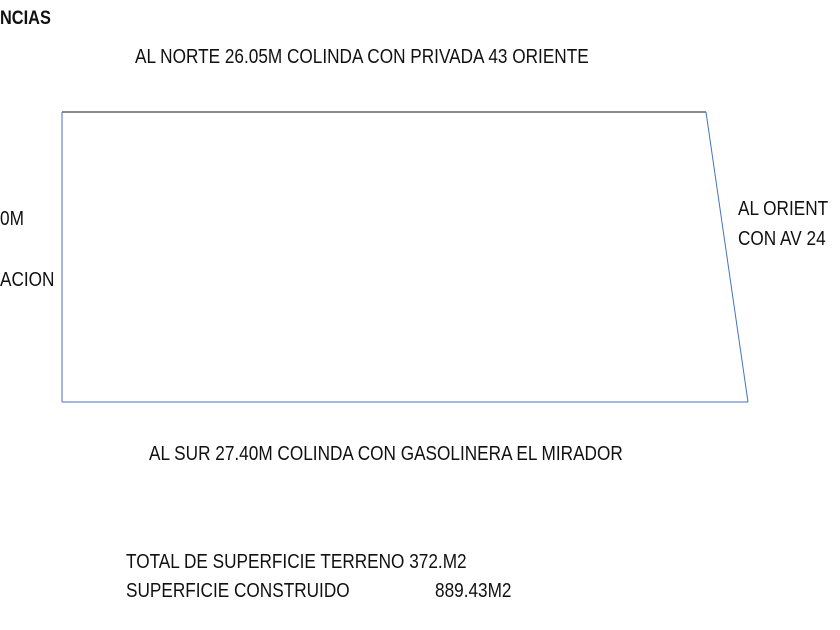 Image resolution: width=840 pixels, height=630 pixels. What do you see at coordinates (473, 591) in the screenshot?
I see `construido-value: 889.43M2` at bounding box center [473, 591].